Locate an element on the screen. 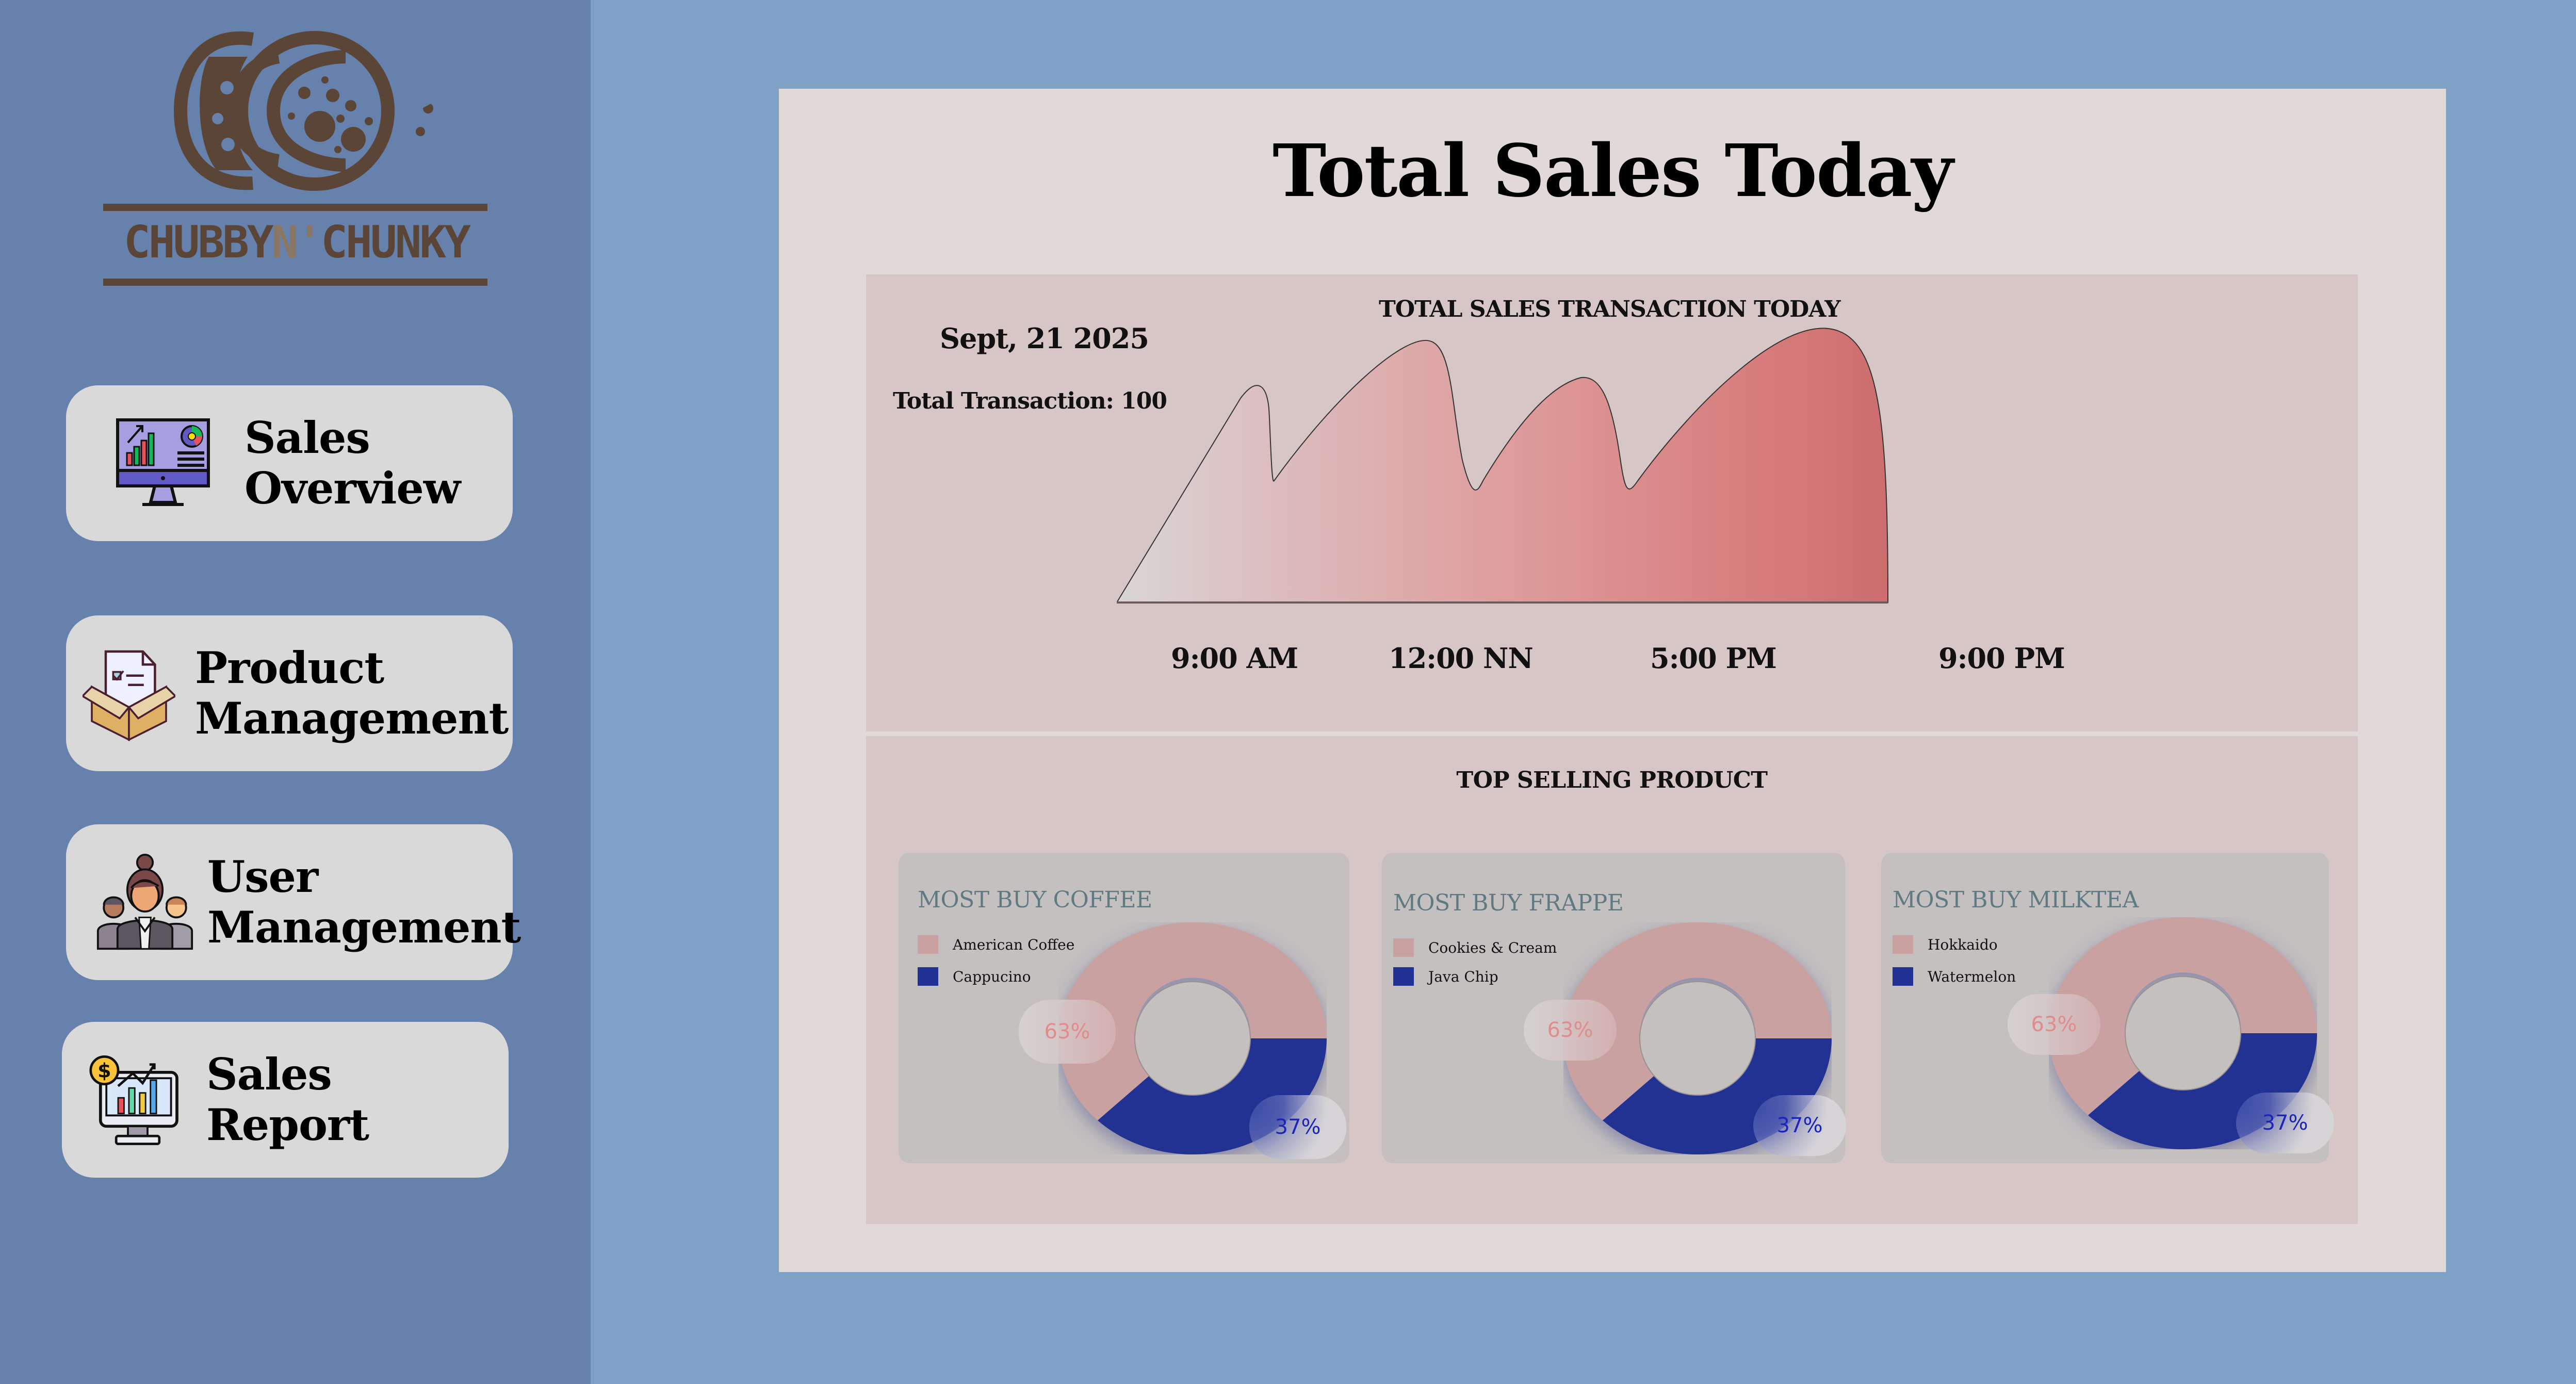 Image resolution: width=2576 pixels, height=1384 pixels. box-document-icon is located at coordinates (129, 696).